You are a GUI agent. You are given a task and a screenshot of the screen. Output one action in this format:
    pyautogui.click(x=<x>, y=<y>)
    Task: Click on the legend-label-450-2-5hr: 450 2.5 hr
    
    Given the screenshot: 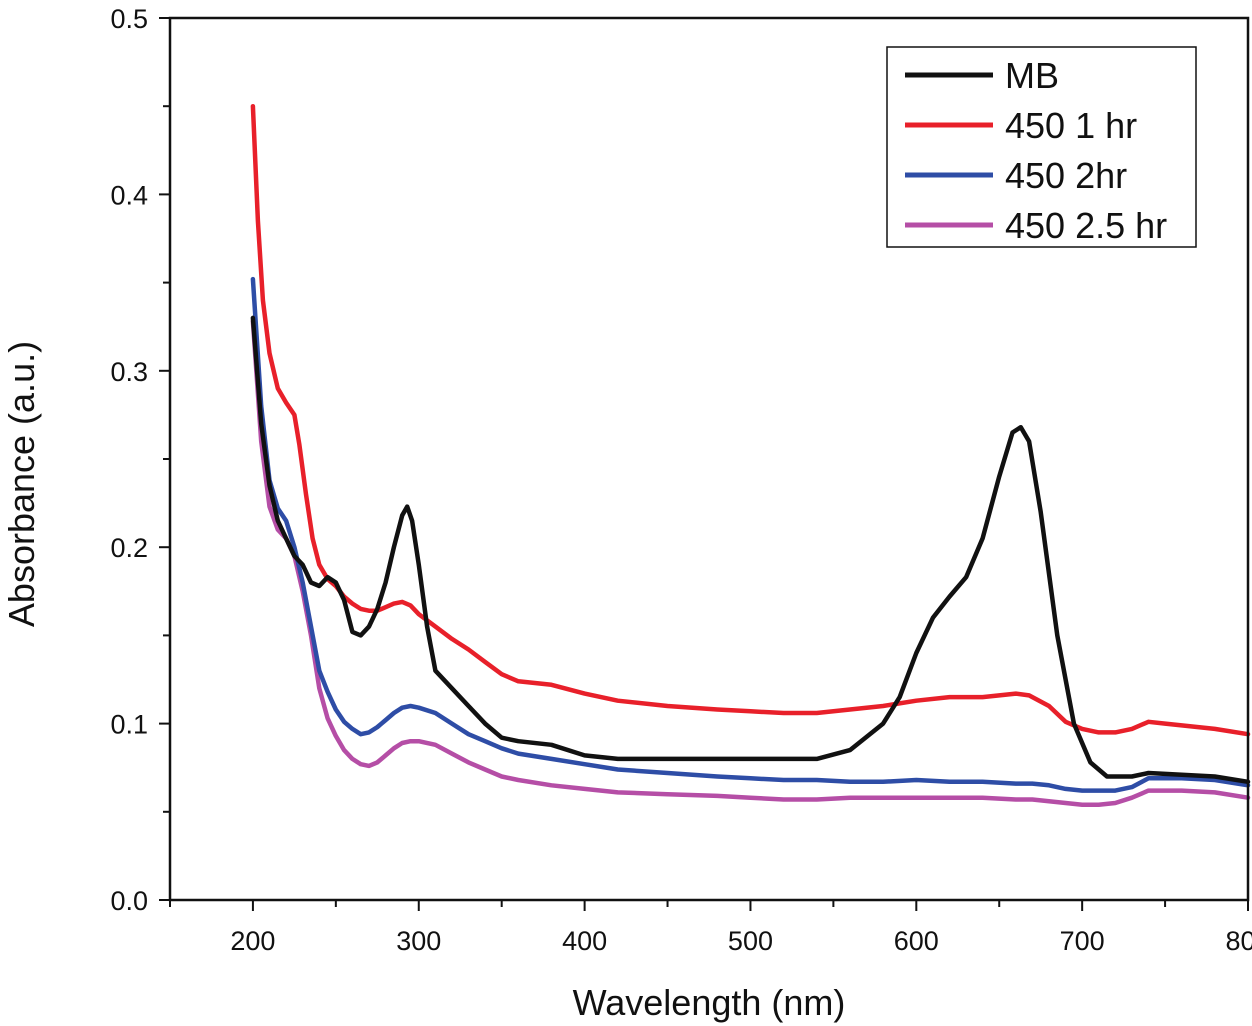 What is the action you would take?
    pyautogui.click(x=1086, y=225)
    